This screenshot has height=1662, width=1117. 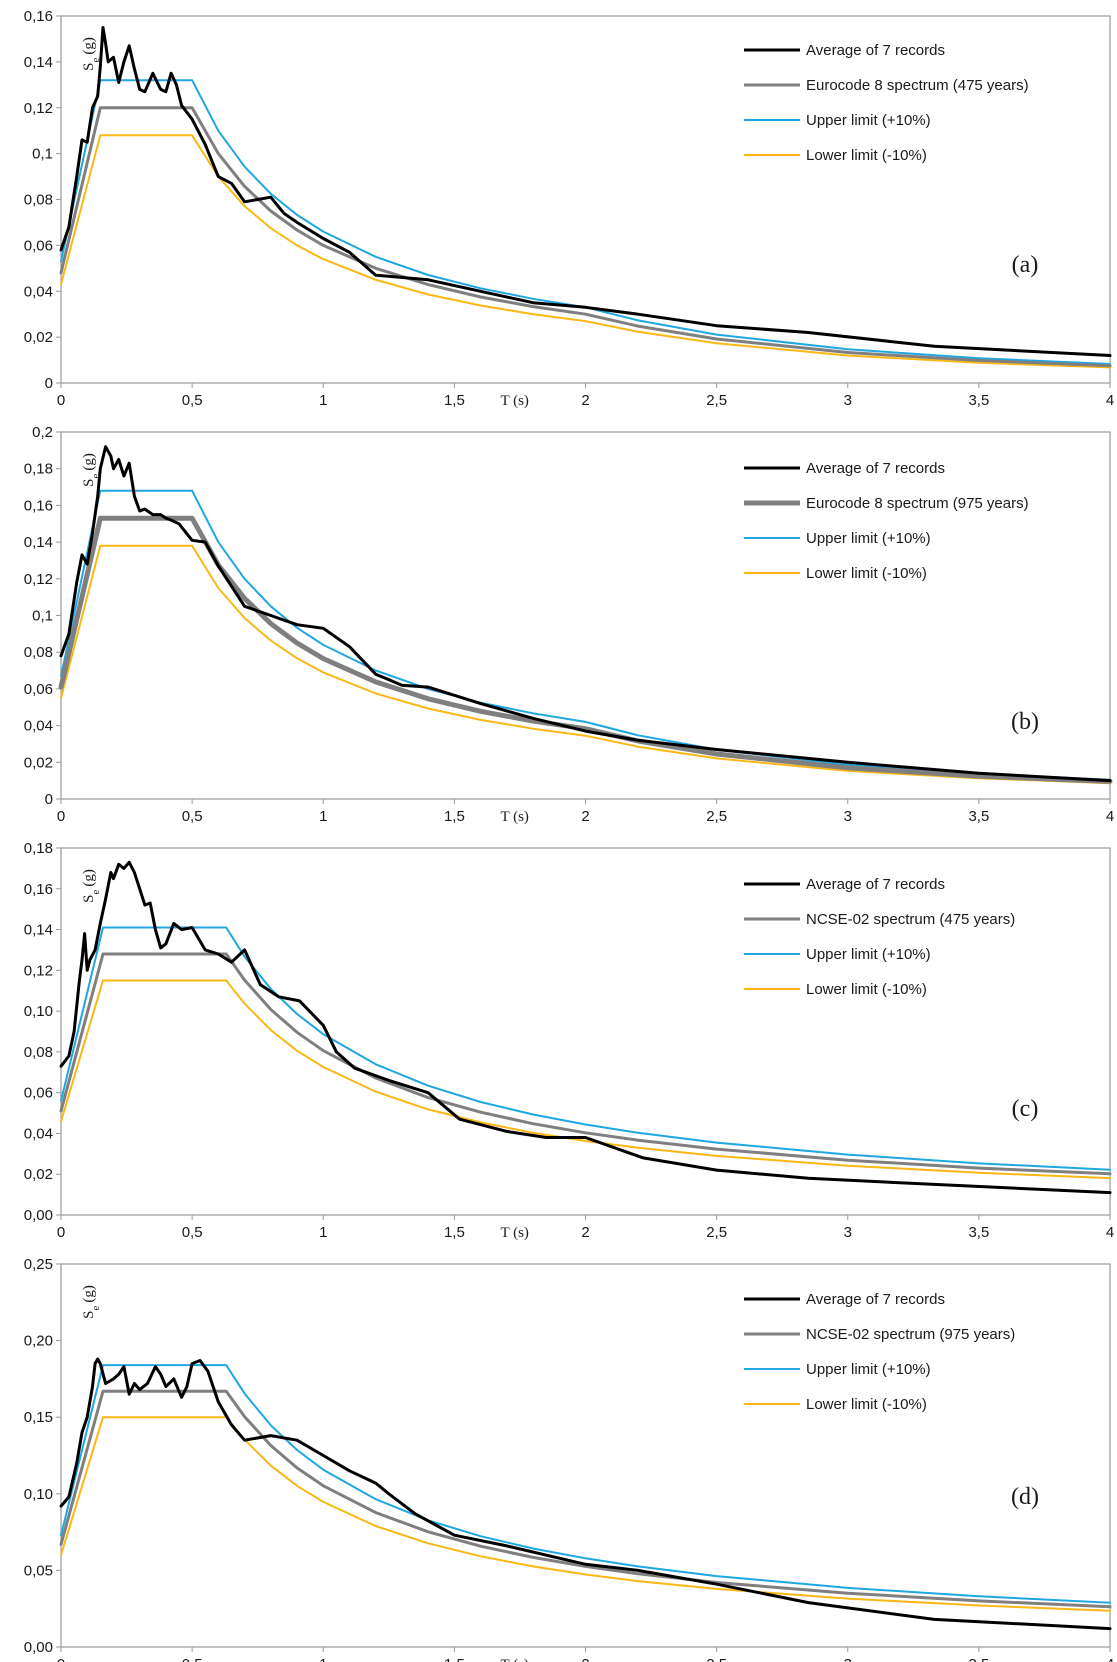 I want to click on panel-label: (b), so click(x=1025, y=722).